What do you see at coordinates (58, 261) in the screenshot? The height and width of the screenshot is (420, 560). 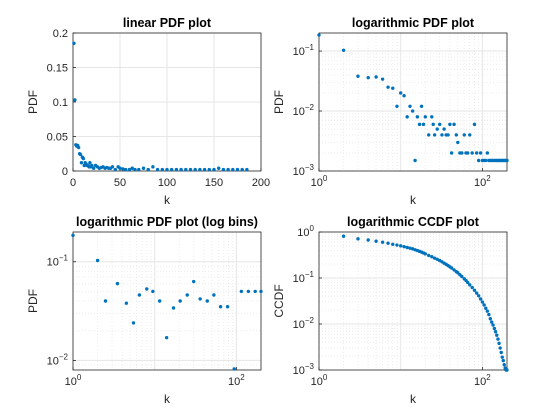 I see `y-tick-label: 10⁻¹` at bounding box center [58, 261].